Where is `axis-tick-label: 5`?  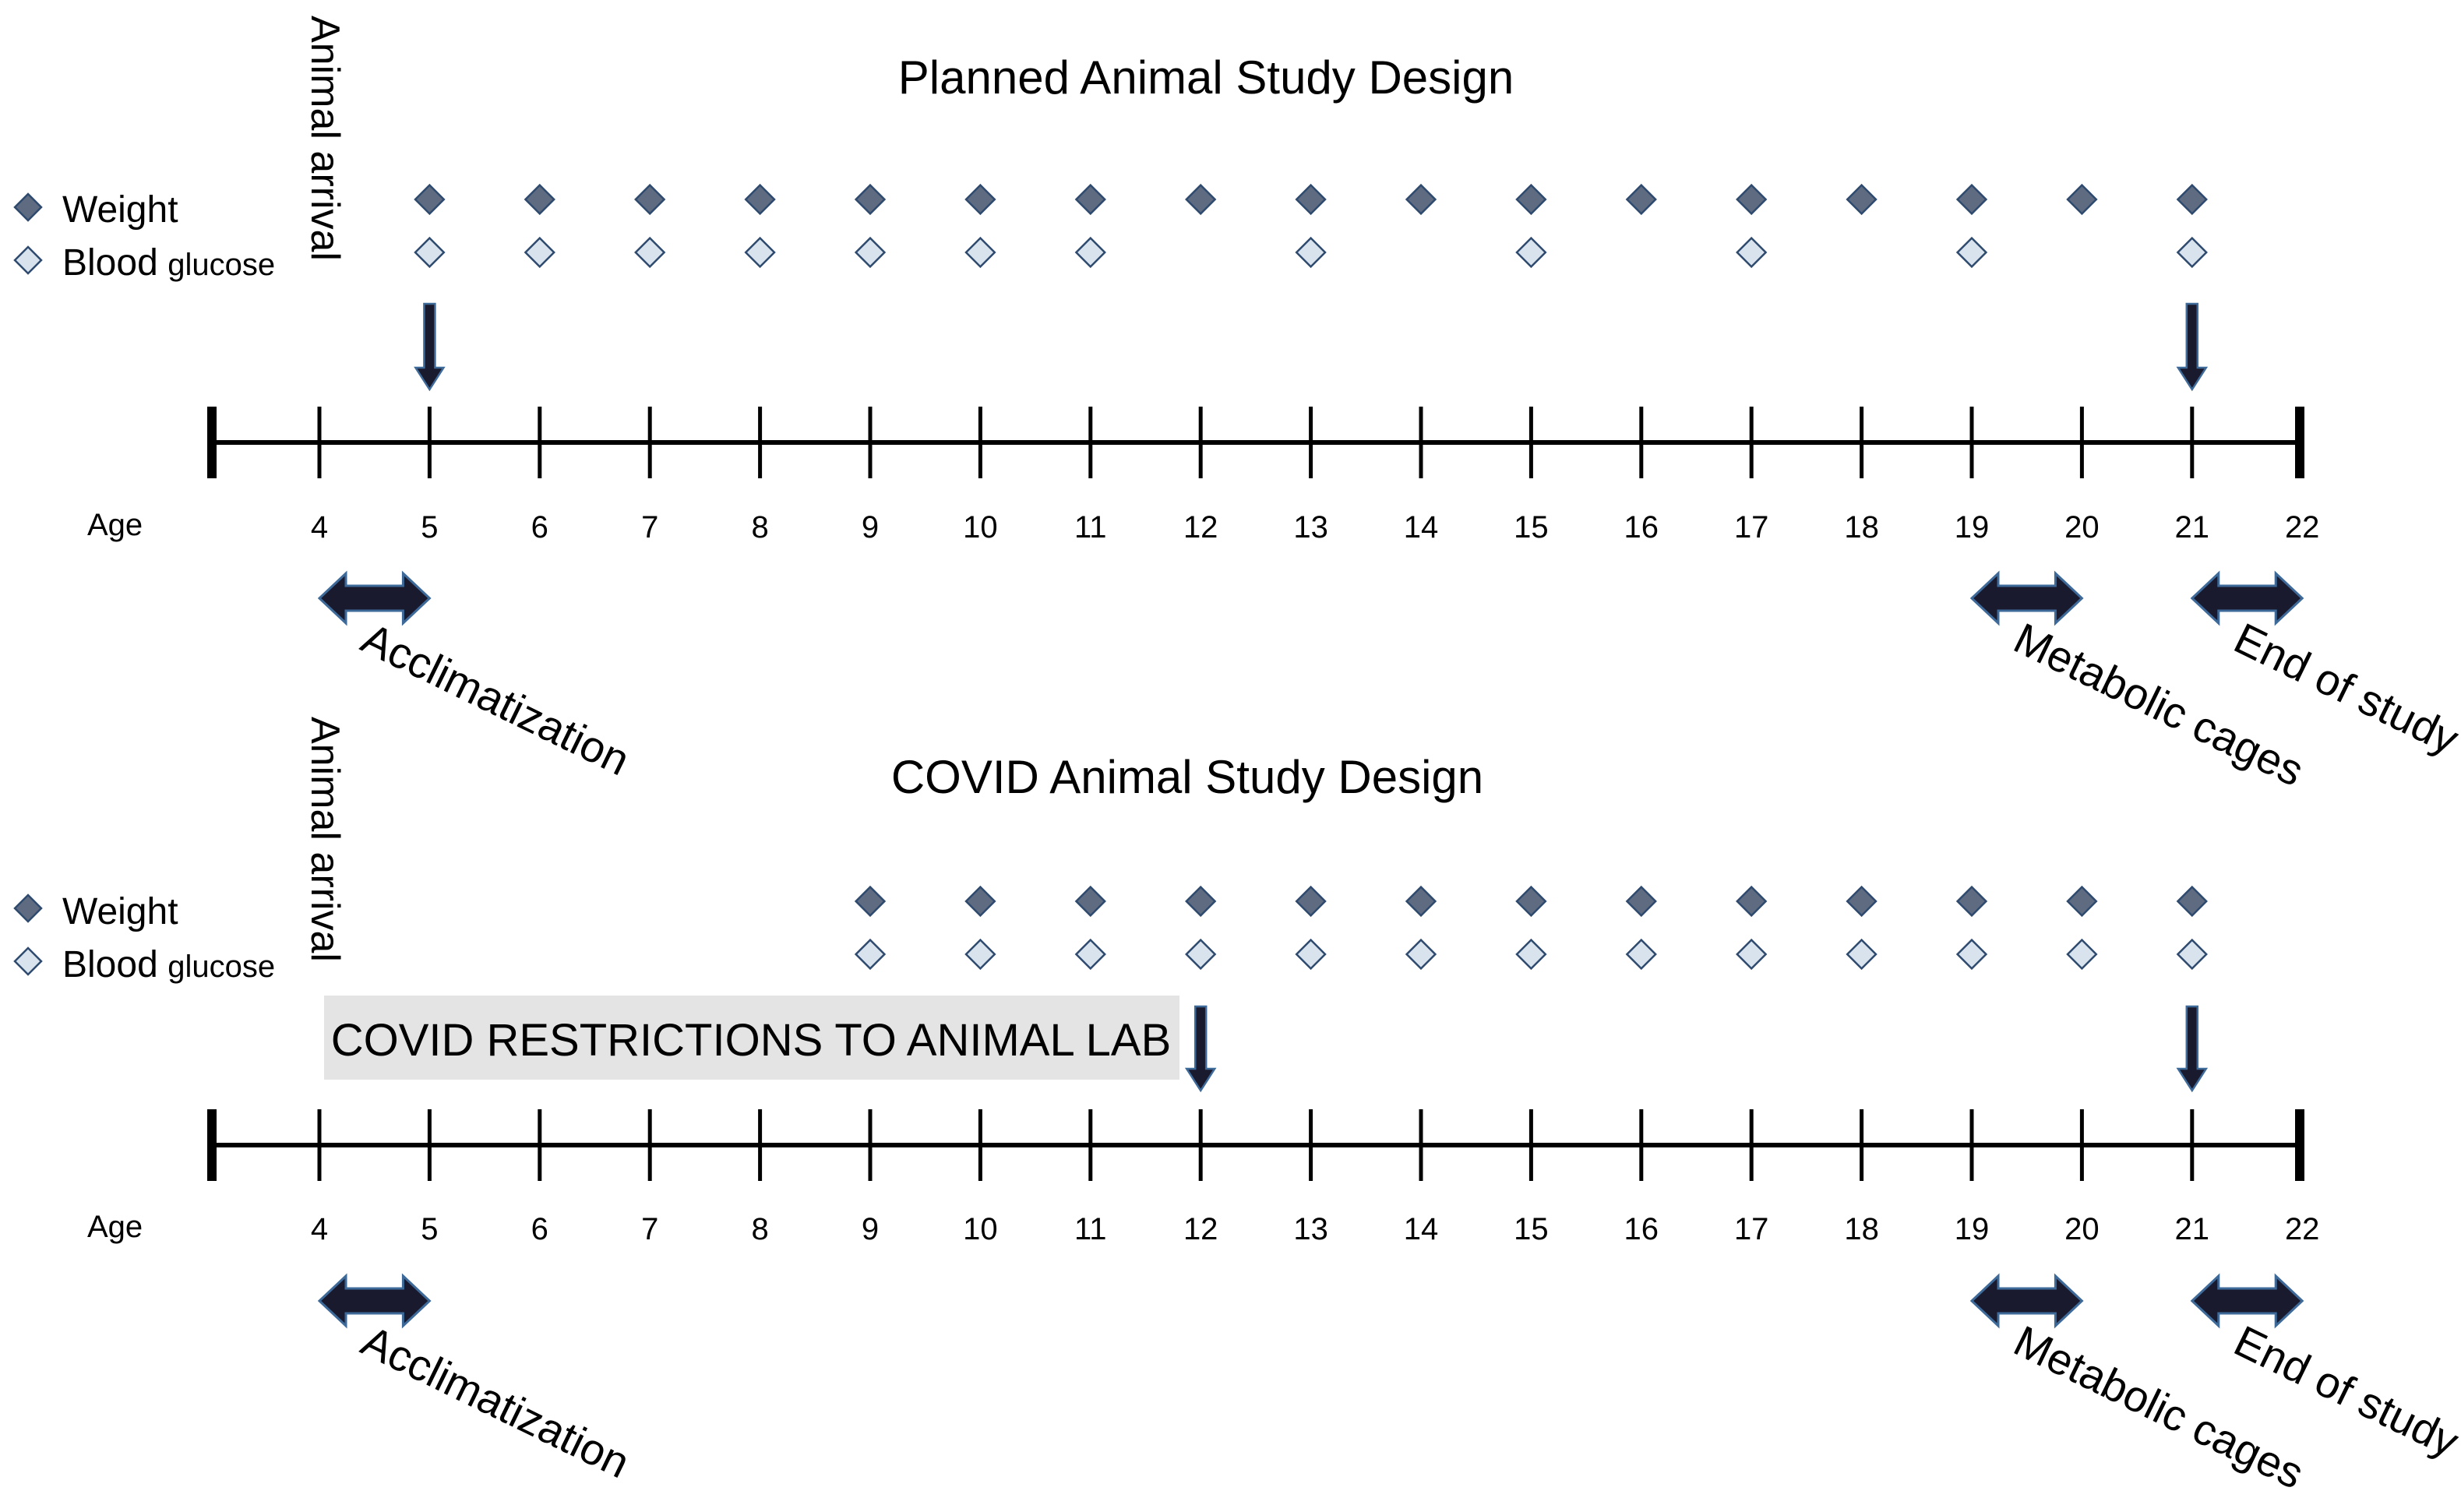
axis-tick-label: 5 is located at coordinates (430, 528).